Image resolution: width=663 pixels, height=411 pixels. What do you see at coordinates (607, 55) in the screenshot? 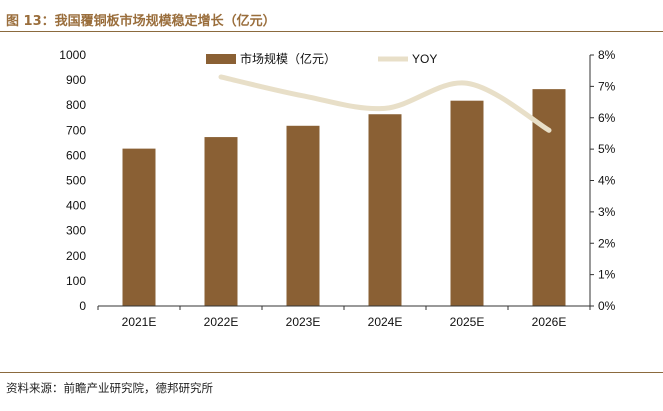
I see `right-tick-label: 8%` at bounding box center [607, 55].